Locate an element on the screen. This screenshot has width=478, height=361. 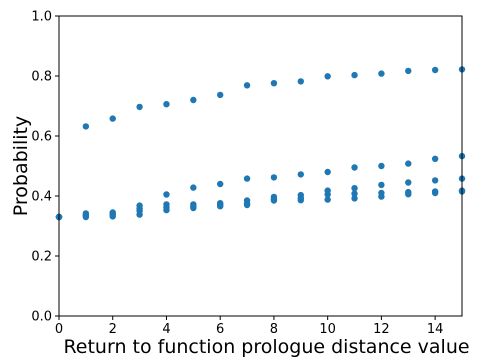
x-tick-label: 14 is located at coordinates (435, 329).